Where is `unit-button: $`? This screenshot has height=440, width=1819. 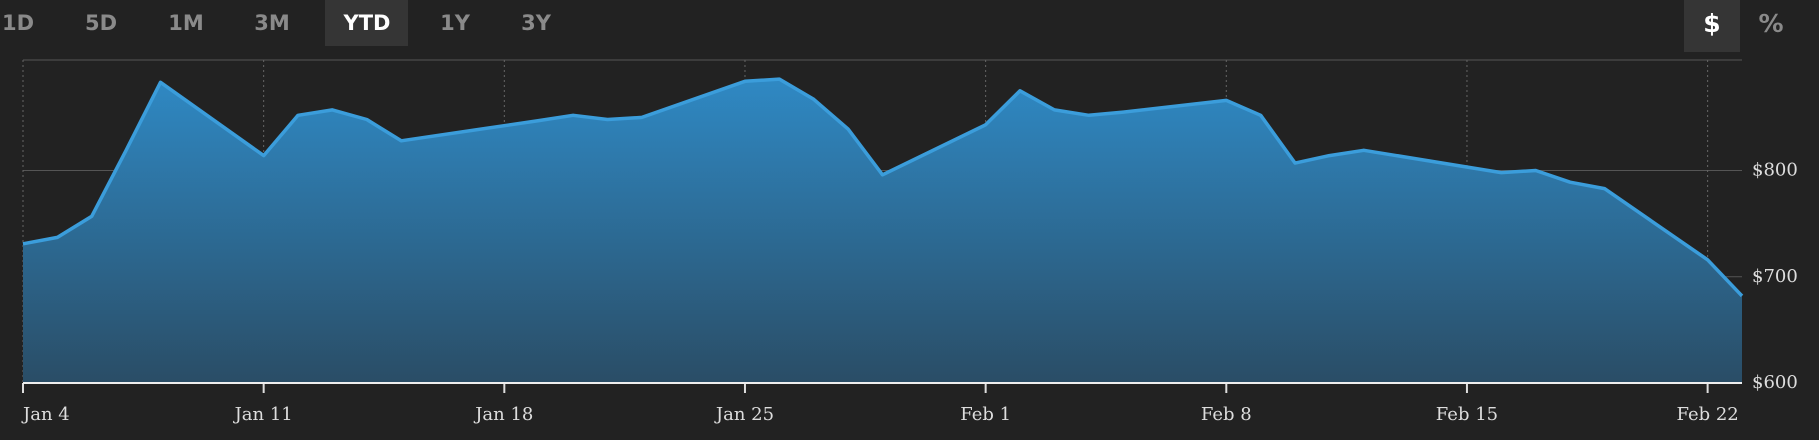 unit-button: $ is located at coordinates (1711, 23).